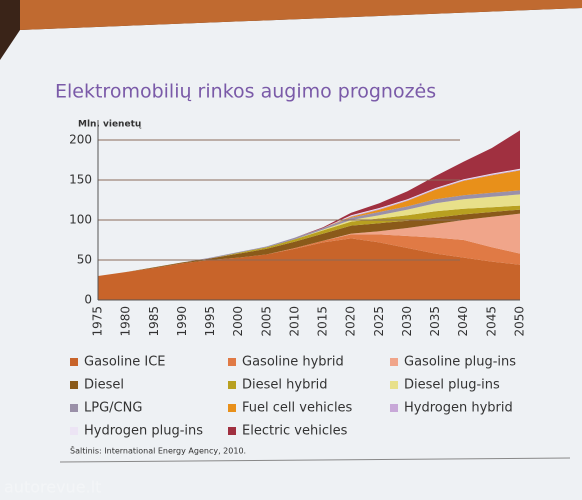 The image size is (582, 500). What do you see at coordinates (520, 321) in the screenshot?
I see `x-tick-label: 2050` at bounding box center [520, 321].